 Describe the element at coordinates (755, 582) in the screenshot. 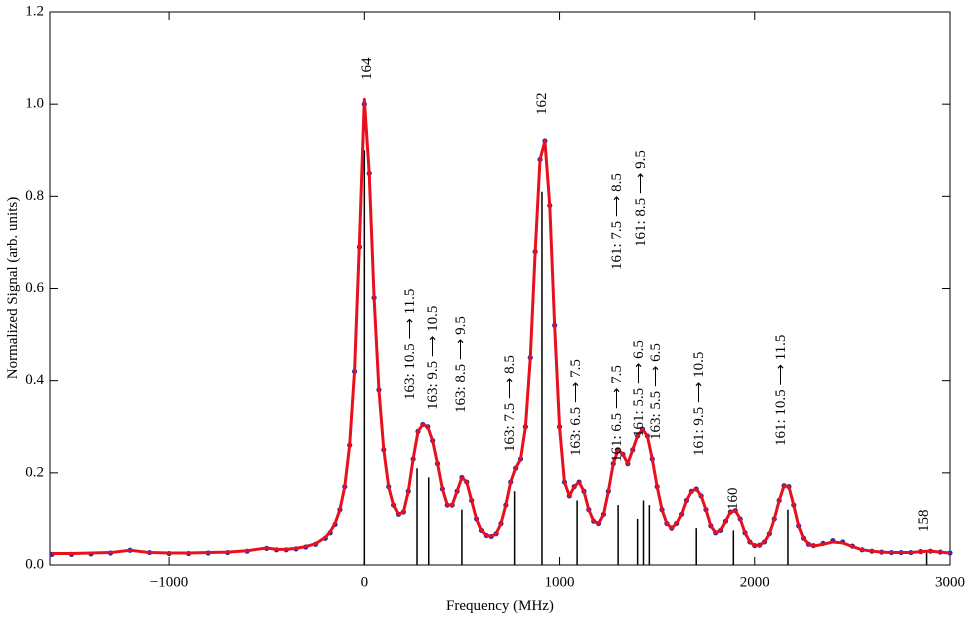

I see `x-tick-label: 2000` at that location.